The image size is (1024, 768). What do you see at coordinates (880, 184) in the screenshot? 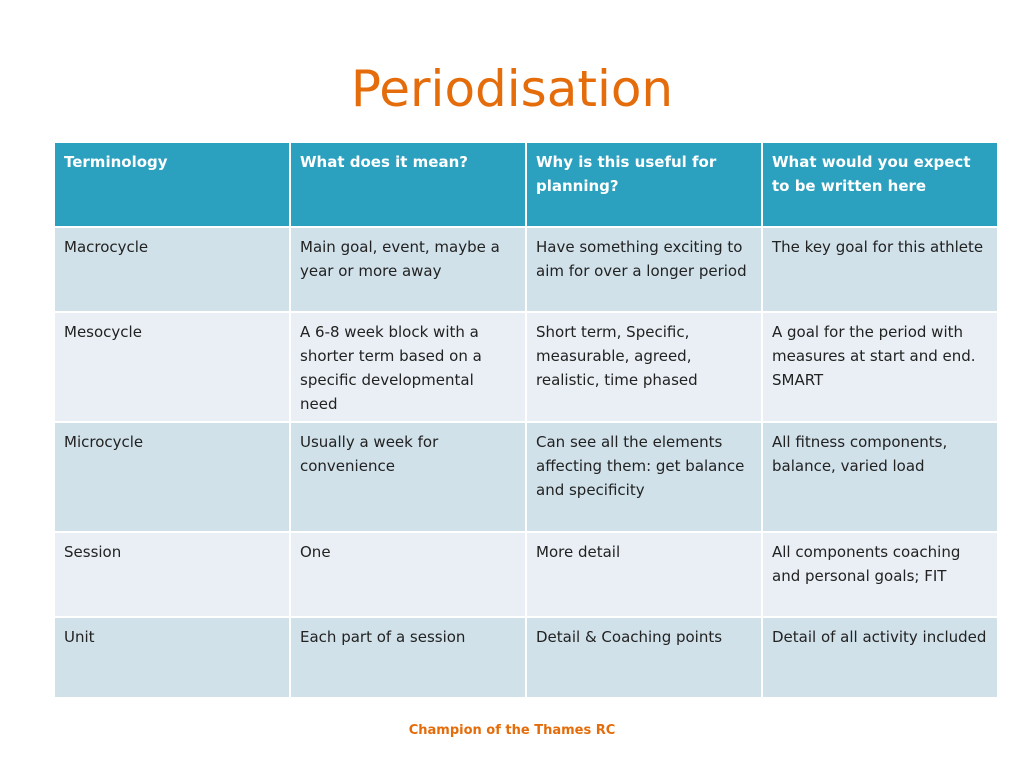
I see `header-cell: What would you expect to be written here` at bounding box center [880, 184].